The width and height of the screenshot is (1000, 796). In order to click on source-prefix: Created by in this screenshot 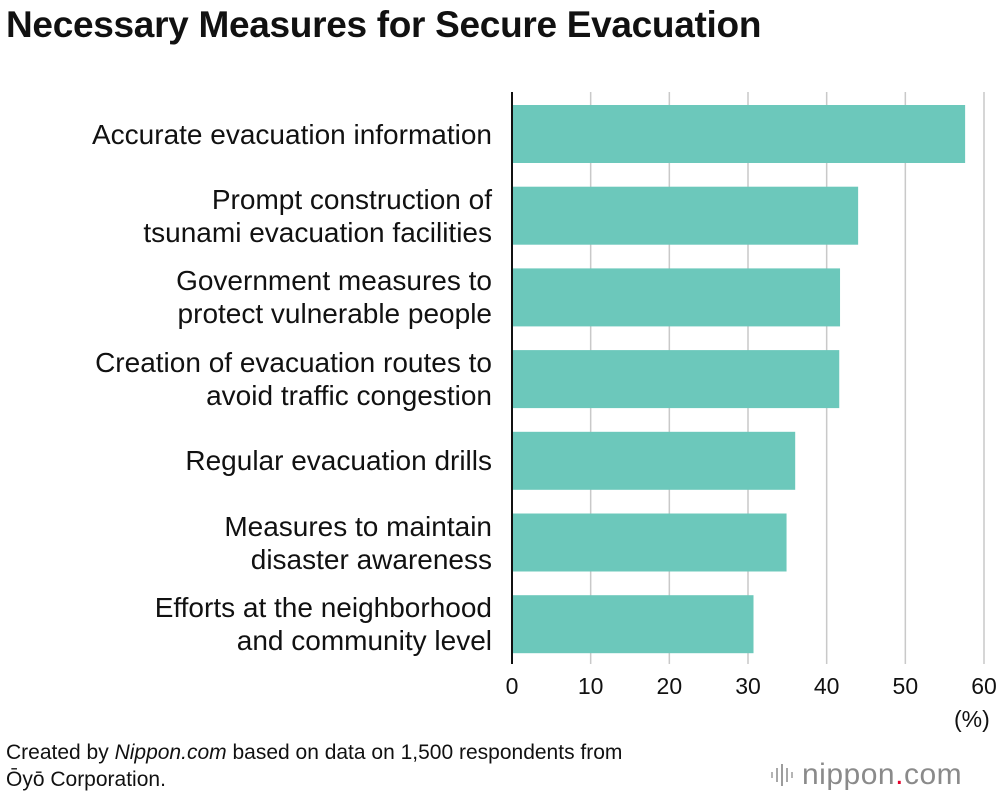, I will do `click(60, 752)`.